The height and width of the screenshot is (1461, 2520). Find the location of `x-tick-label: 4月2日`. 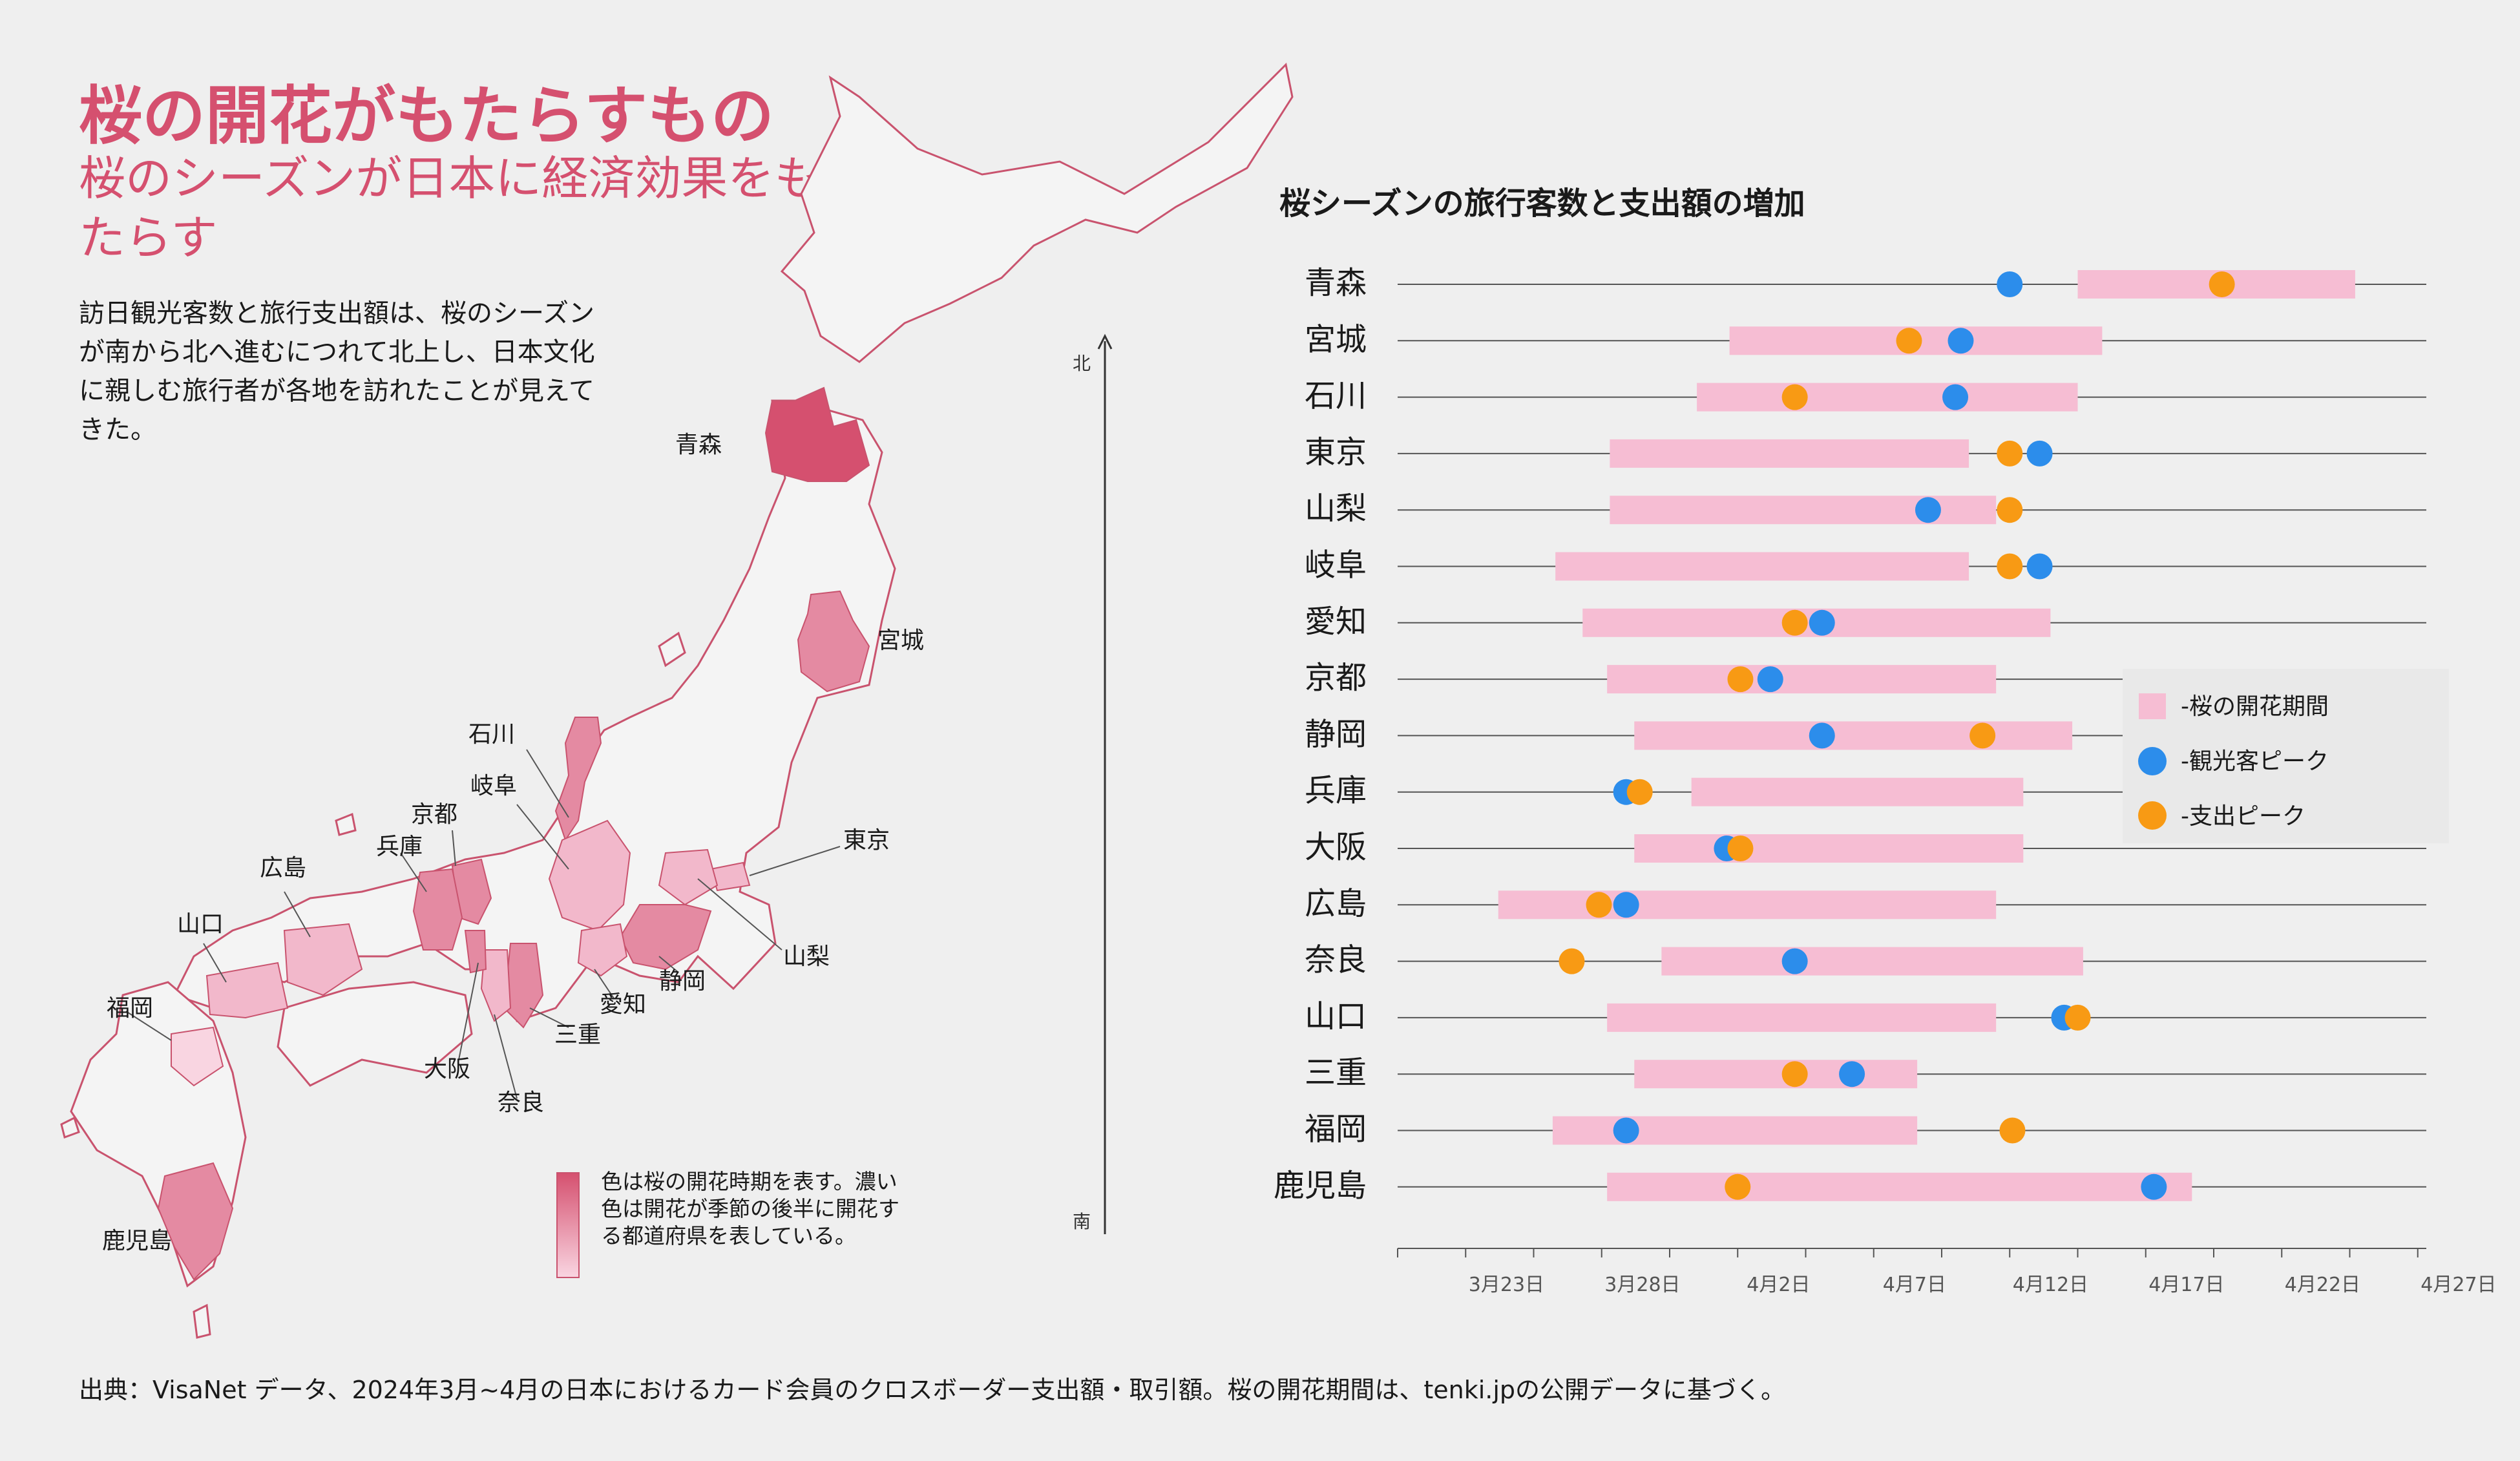

x-tick-label: 4月2日 is located at coordinates (1778, 1285).